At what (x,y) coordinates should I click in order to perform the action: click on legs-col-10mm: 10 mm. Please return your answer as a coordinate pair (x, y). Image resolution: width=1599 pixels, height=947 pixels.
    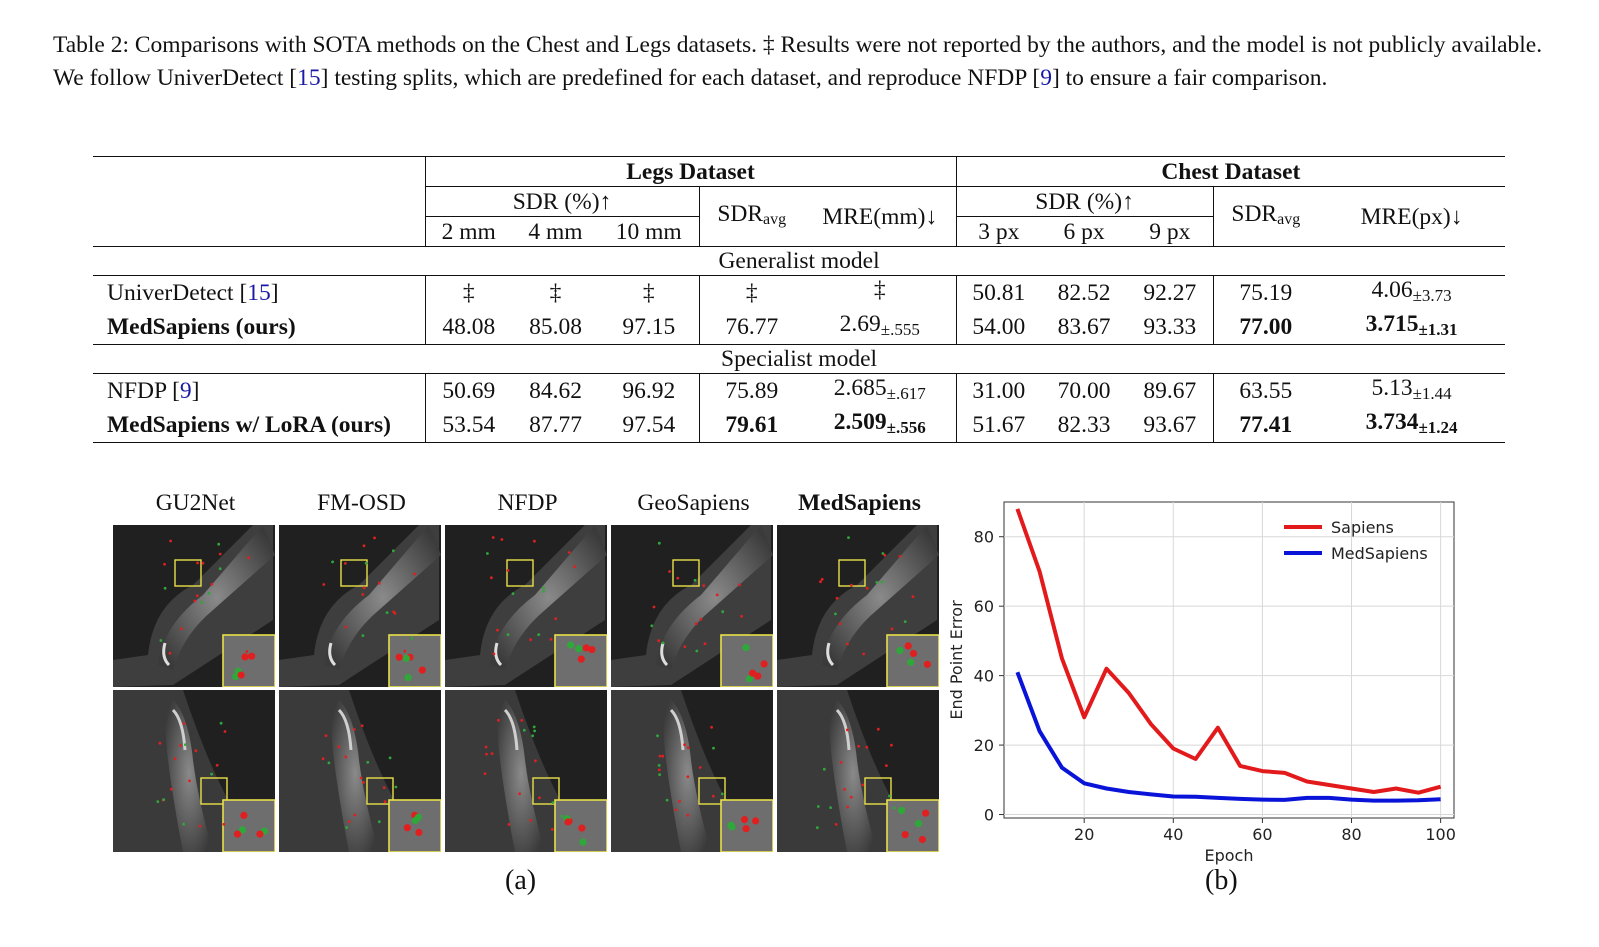
    Looking at the image, I should click on (648, 231).